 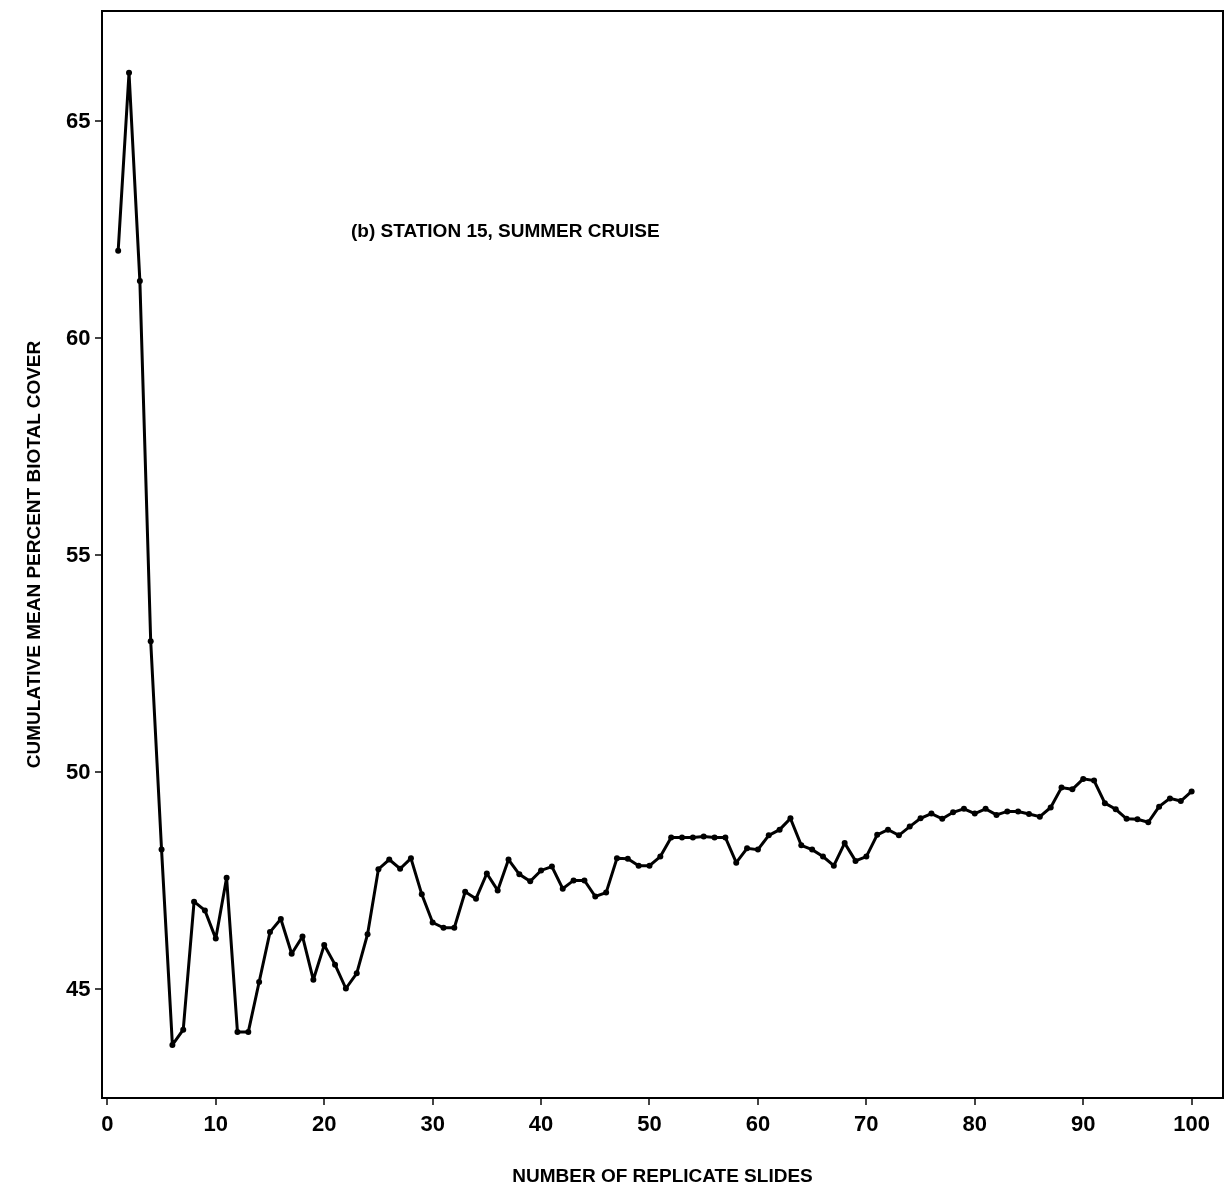 I want to click on y-tick-label: 60, so click(x=78, y=338).